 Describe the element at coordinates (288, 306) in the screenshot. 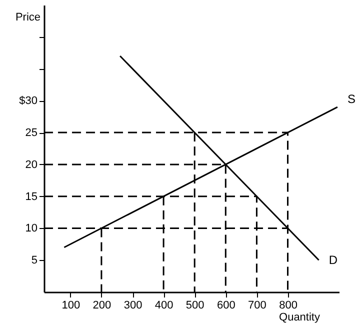

I see `x-tick-label: 800` at that location.